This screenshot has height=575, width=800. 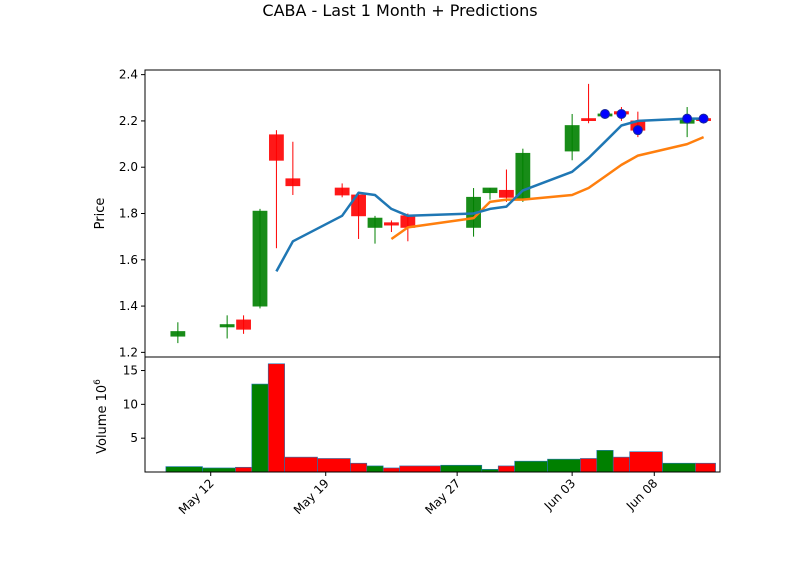 What do you see at coordinates (442, 496) in the screenshot?
I see `x-tick-label: May 27` at bounding box center [442, 496].